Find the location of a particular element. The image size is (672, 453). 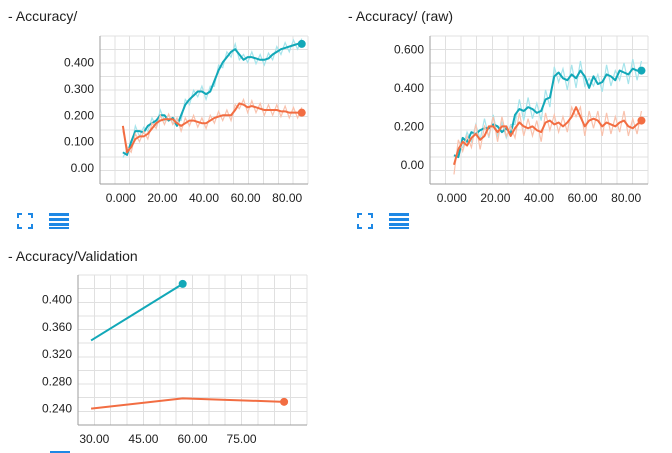

fullscreen-button-accuracy-raw is located at coordinates (367, 221).